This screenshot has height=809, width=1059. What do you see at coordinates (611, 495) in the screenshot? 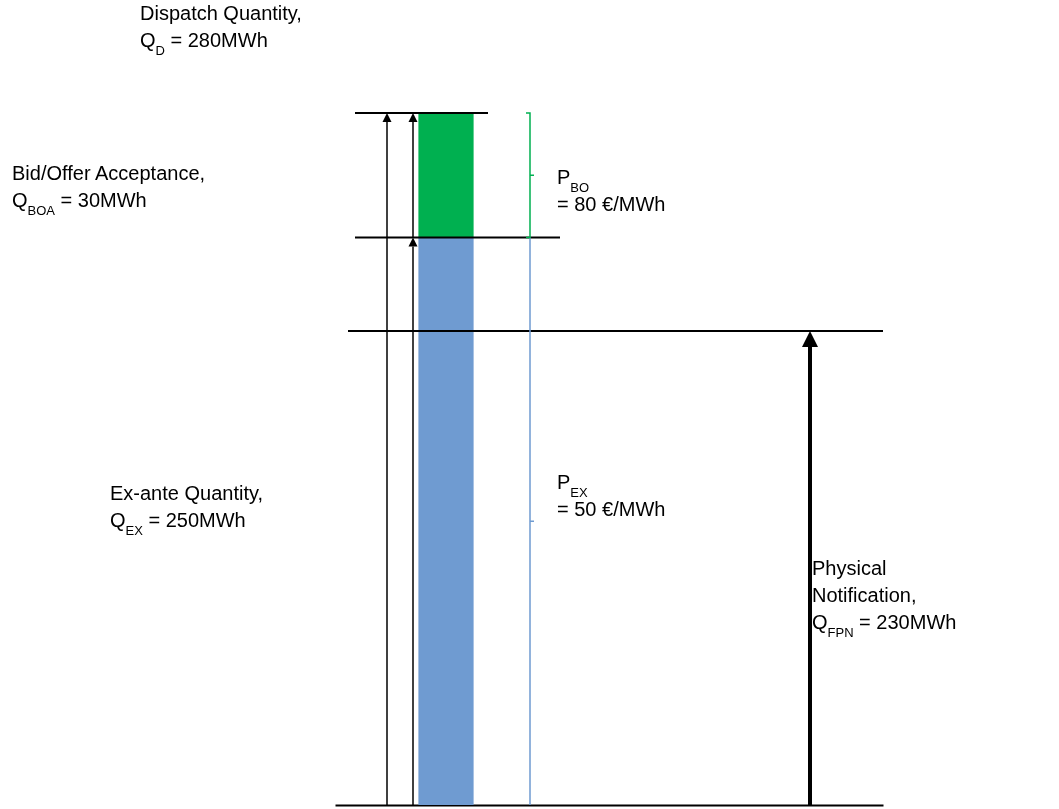
I see `text: P$_{EX}$ = 50 €/MWh` at bounding box center [611, 495].